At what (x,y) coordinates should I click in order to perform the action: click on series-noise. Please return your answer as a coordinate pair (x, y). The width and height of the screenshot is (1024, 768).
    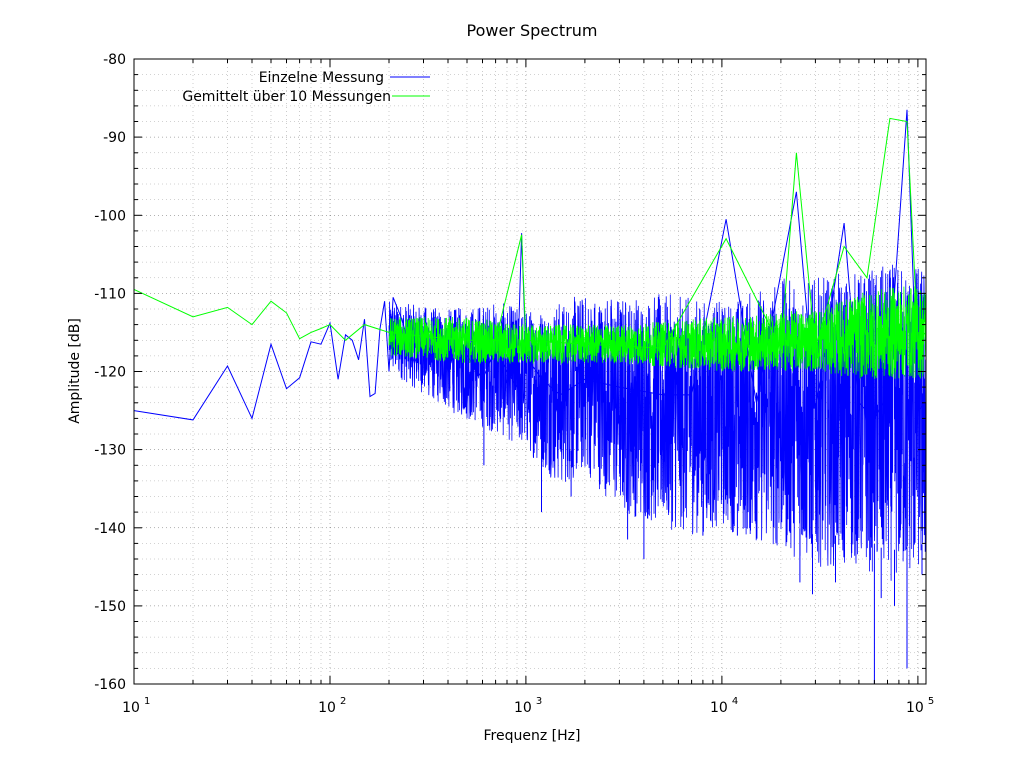
    Looking at the image, I should click on (657, 332).